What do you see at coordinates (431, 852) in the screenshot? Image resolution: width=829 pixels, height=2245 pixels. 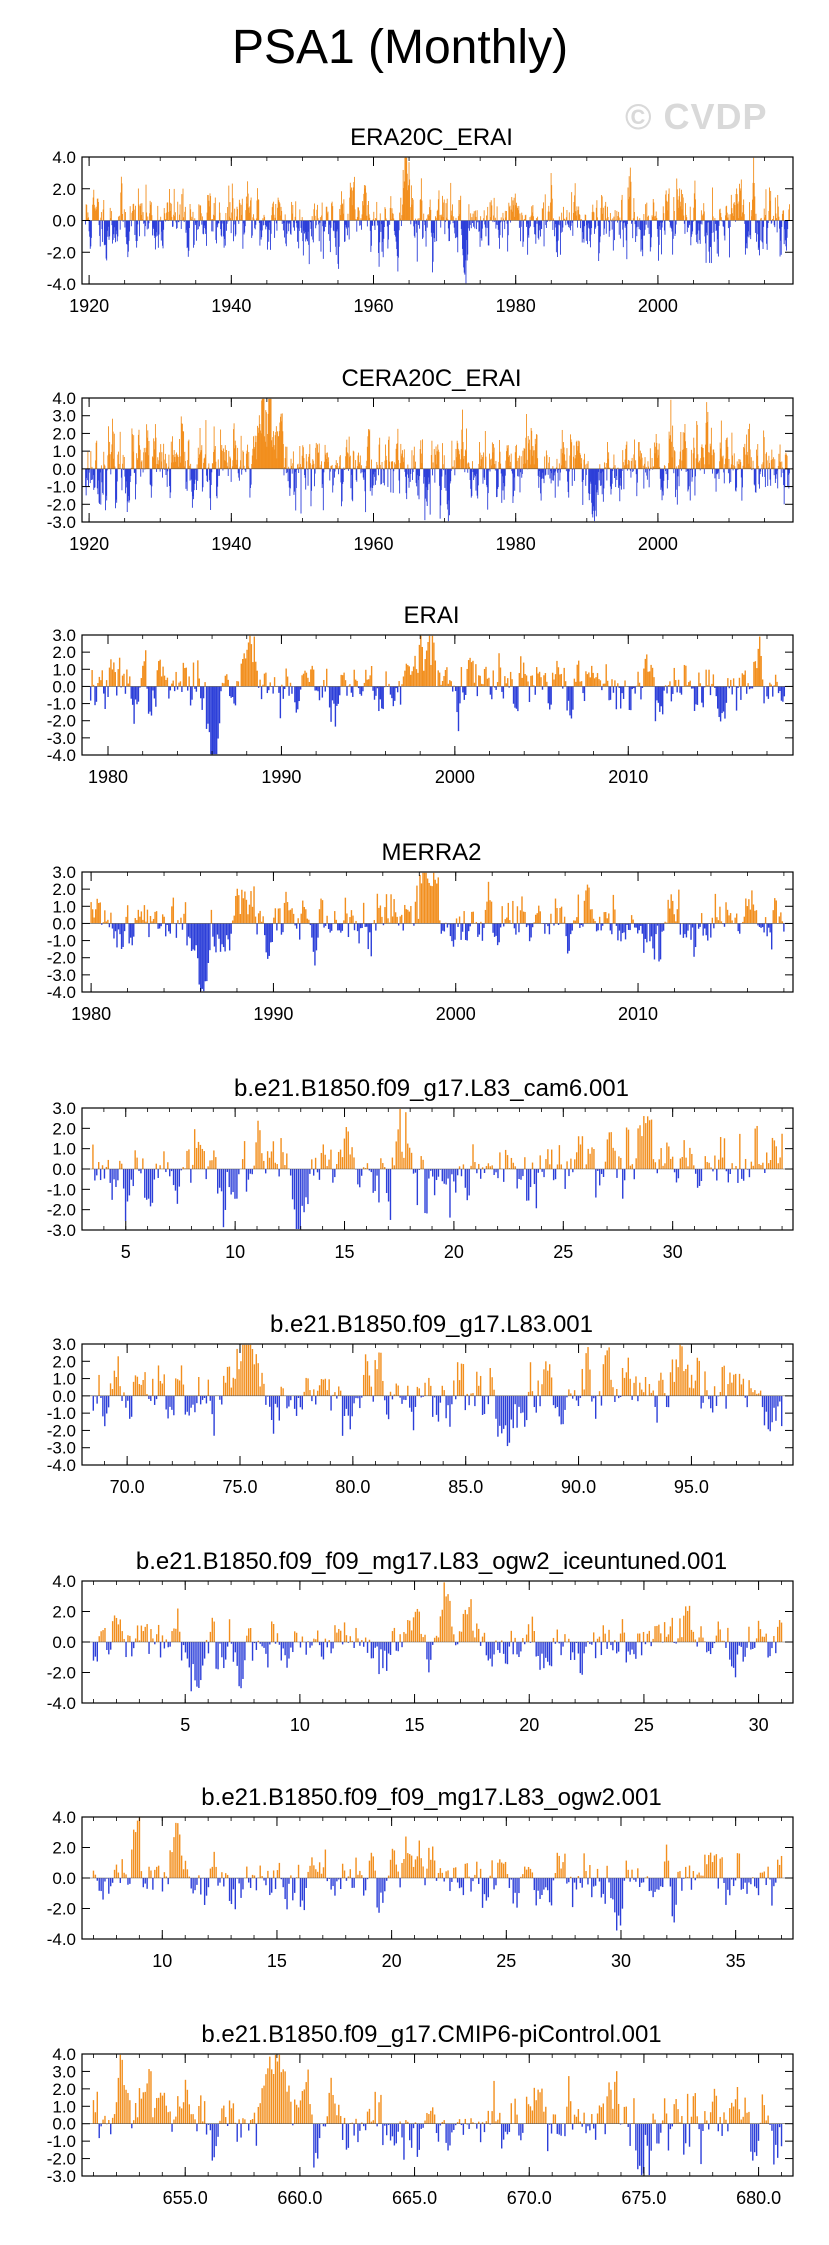 I see `chart-title: MERRA2` at bounding box center [431, 852].